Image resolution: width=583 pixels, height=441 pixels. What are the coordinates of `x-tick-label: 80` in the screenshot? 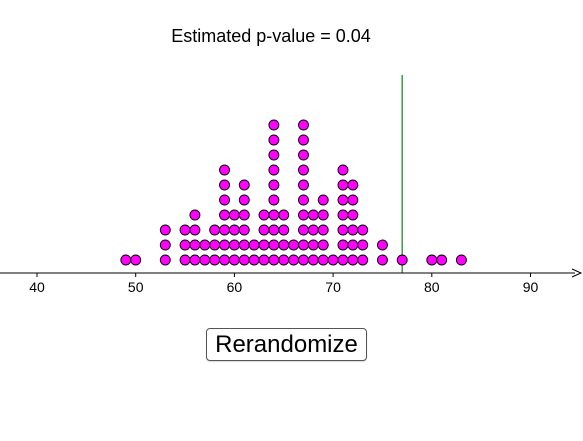 It's located at (432, 287).